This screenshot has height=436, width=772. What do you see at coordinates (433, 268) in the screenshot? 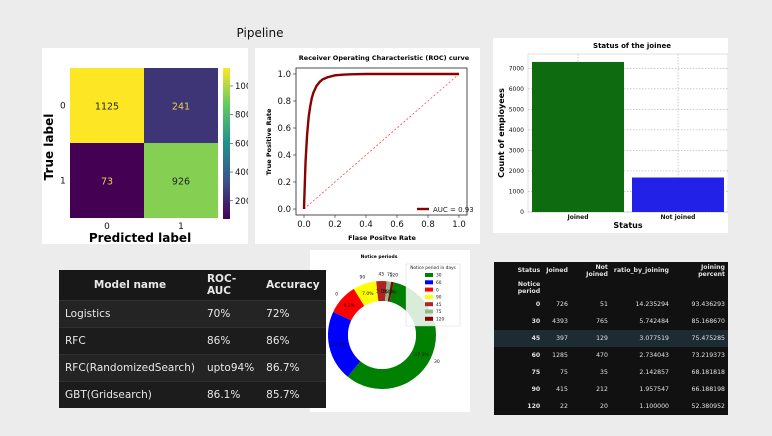
I see `donut-legend-title: Notice period in days` at bounding box center [433, 268].